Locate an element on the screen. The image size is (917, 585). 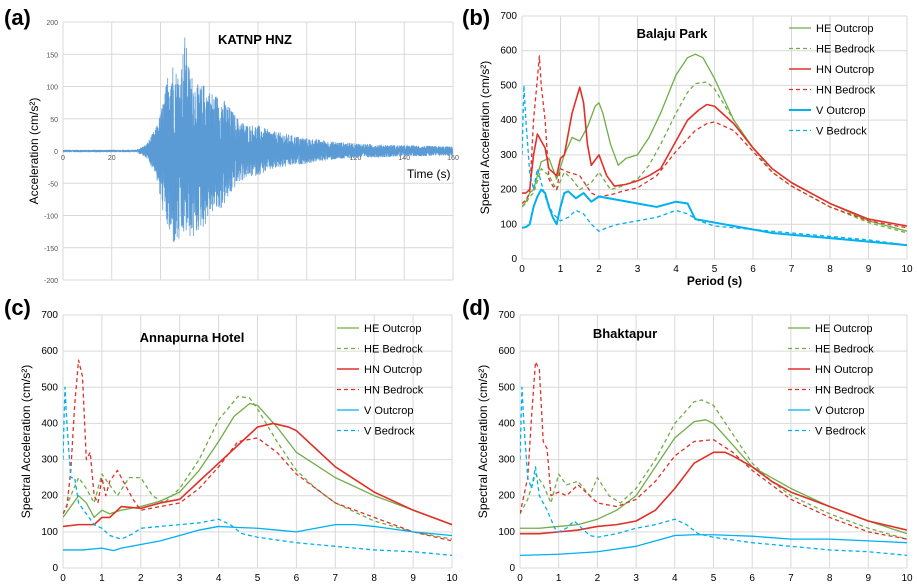
x-tick-label: 120 is located at coordinates (356, 158).